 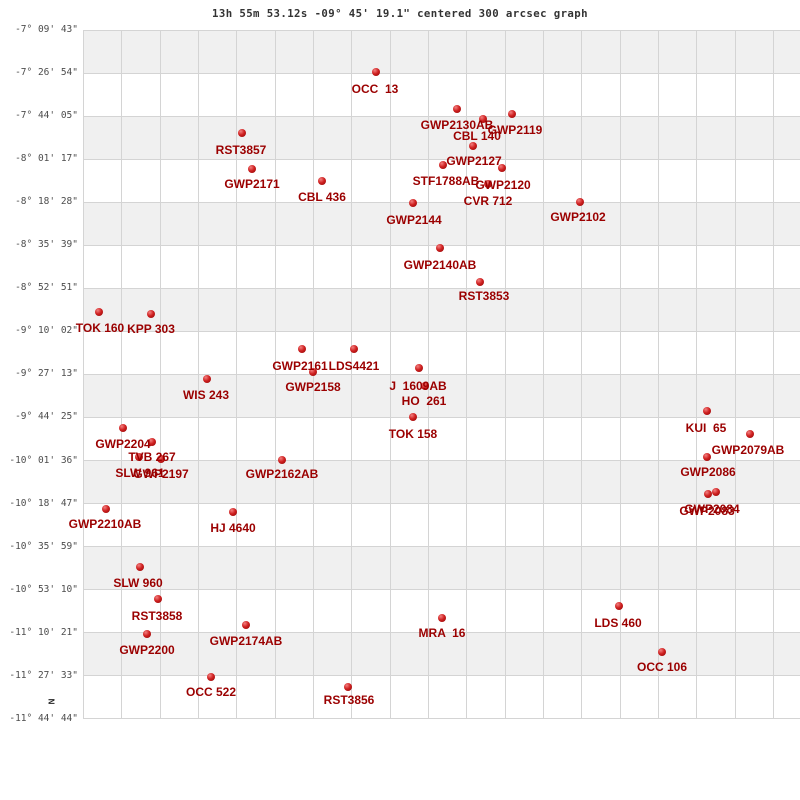 I want to click on north-indicator: N, so click(x=51, y=701).